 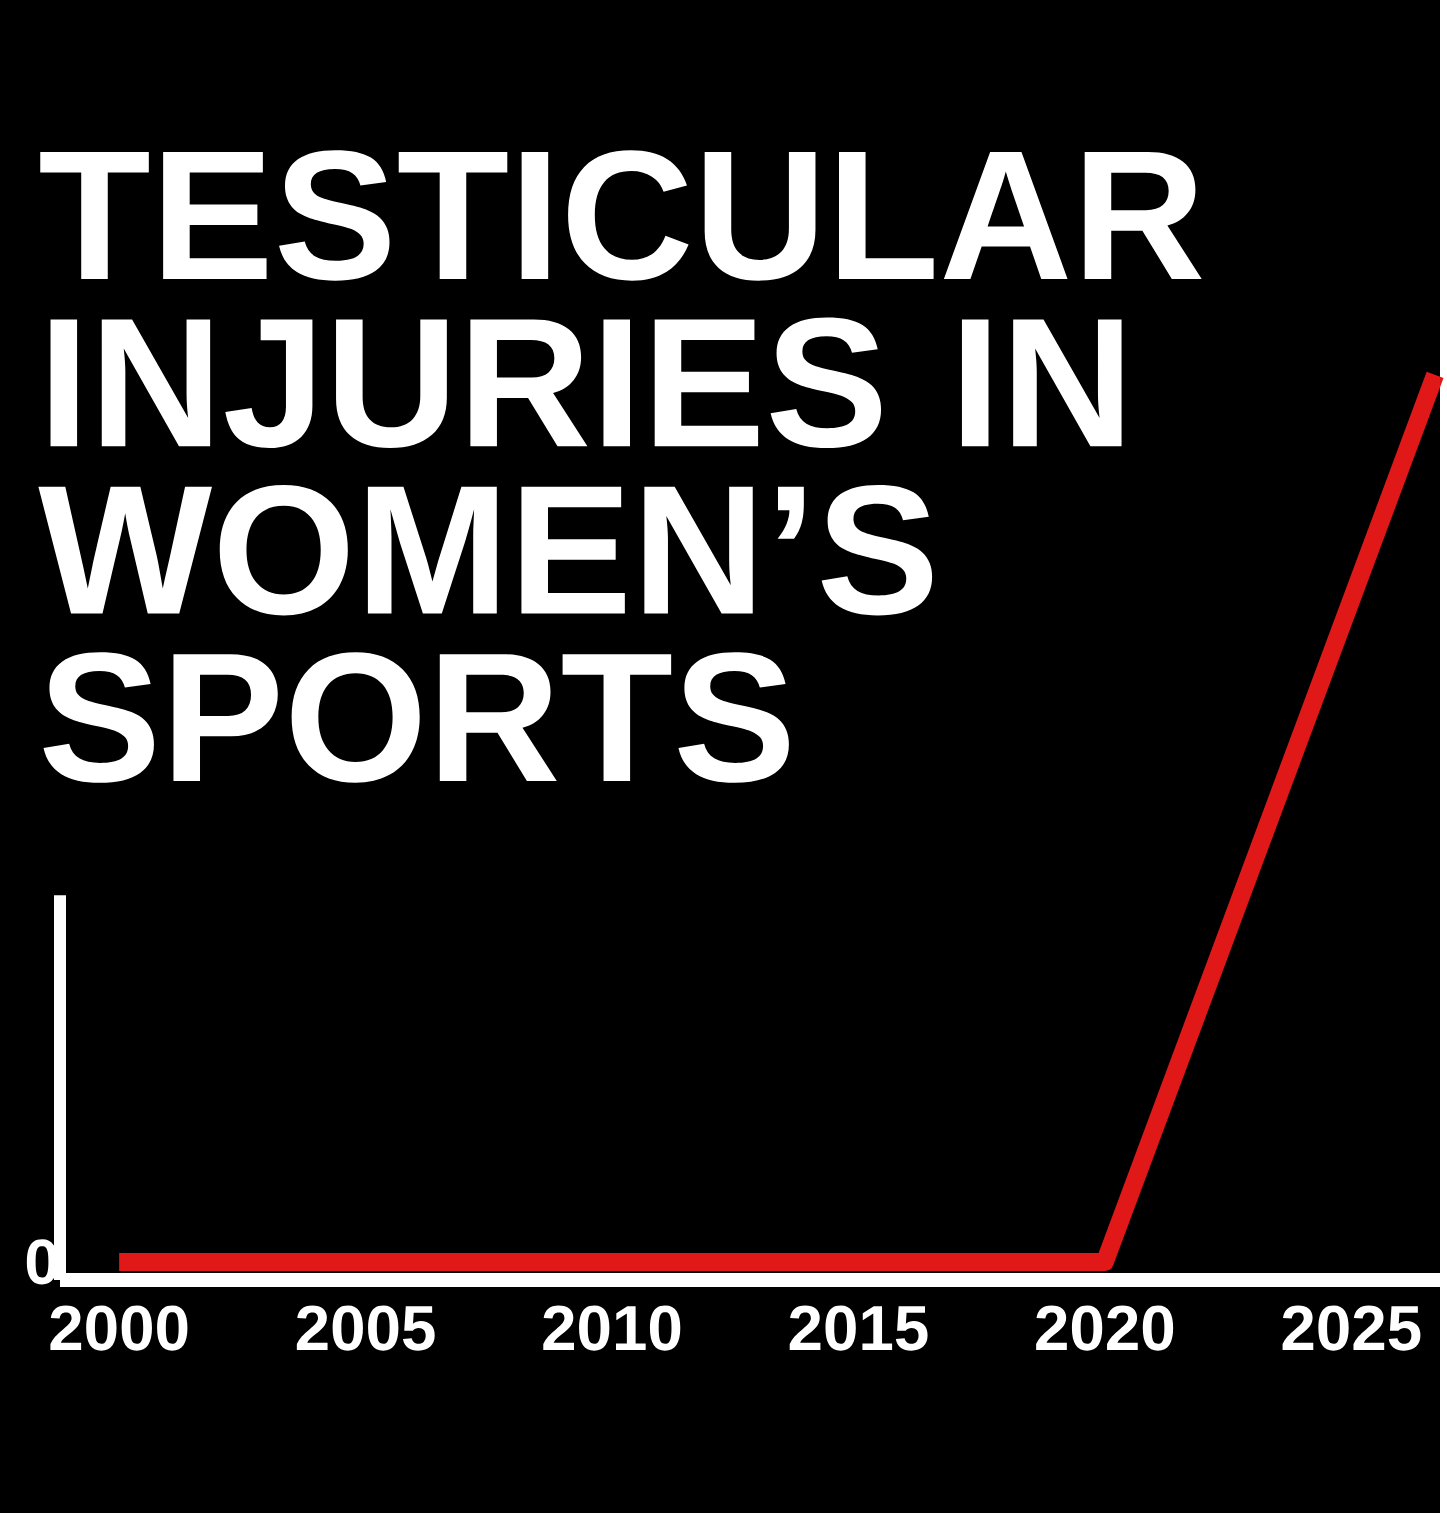 I want to click on x-tick-label: 2015, so click(x=858, y=1328).